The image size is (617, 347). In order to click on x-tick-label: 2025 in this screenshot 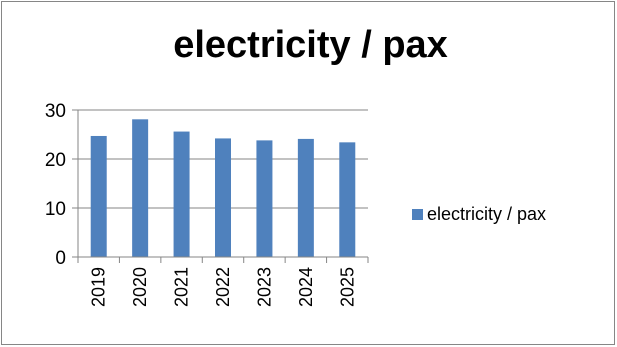, I will do `click(347, 287)`.